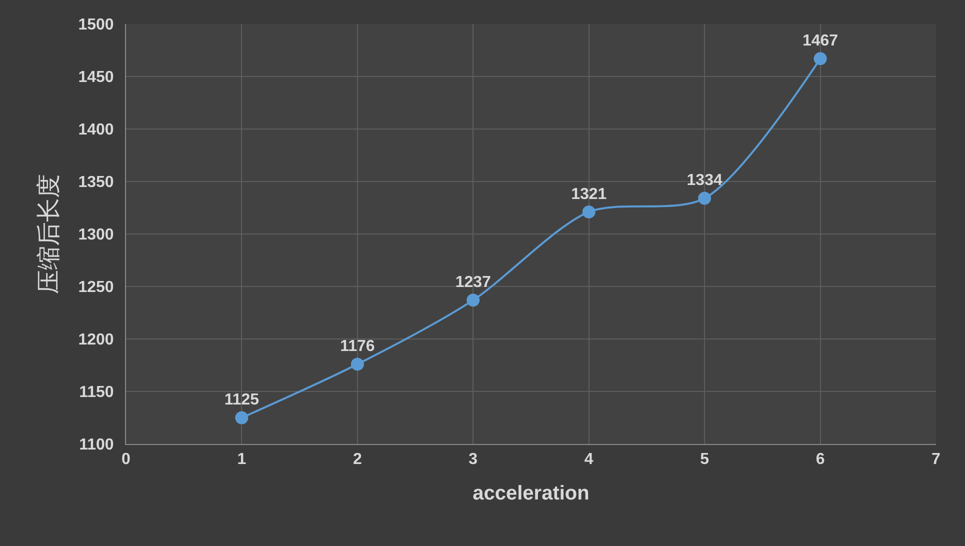 The image size is (965, 546). I want to click on y-tick-label: 1400, so click(96, 130).